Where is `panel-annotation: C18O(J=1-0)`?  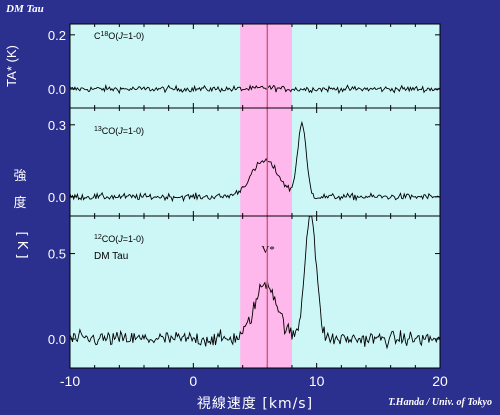
panel-annotation: C18O(J=1-0) is located at coordinates (119, 36).